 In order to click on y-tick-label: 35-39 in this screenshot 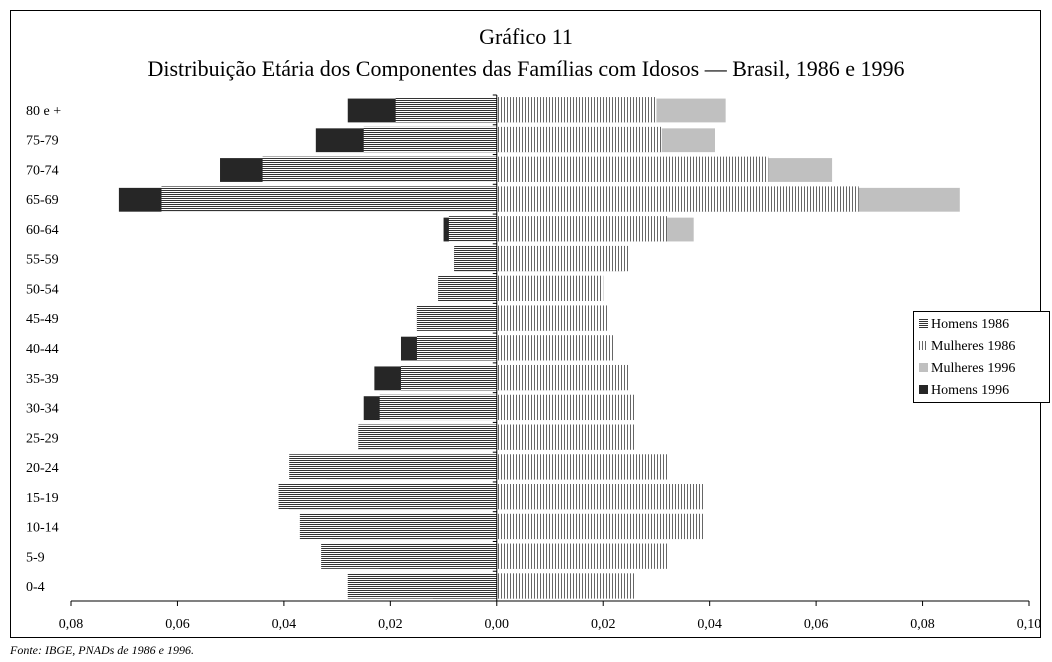, I will do `click(42, 379)`.